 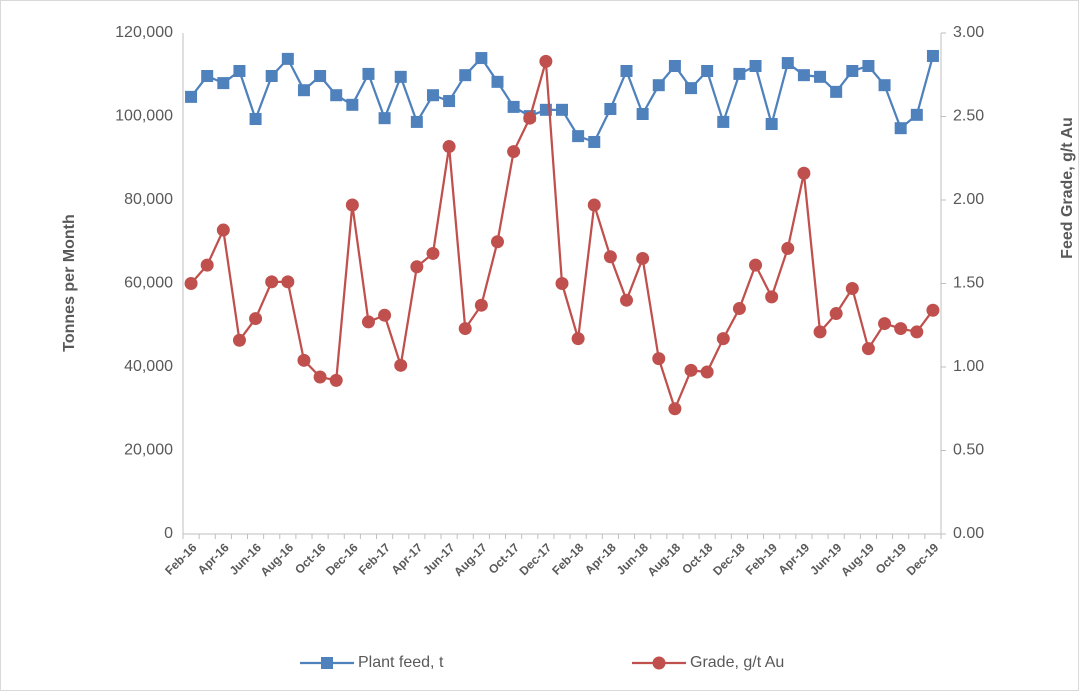 I want to click on y-tick-label: 20,000, so click(x=148, y=450).